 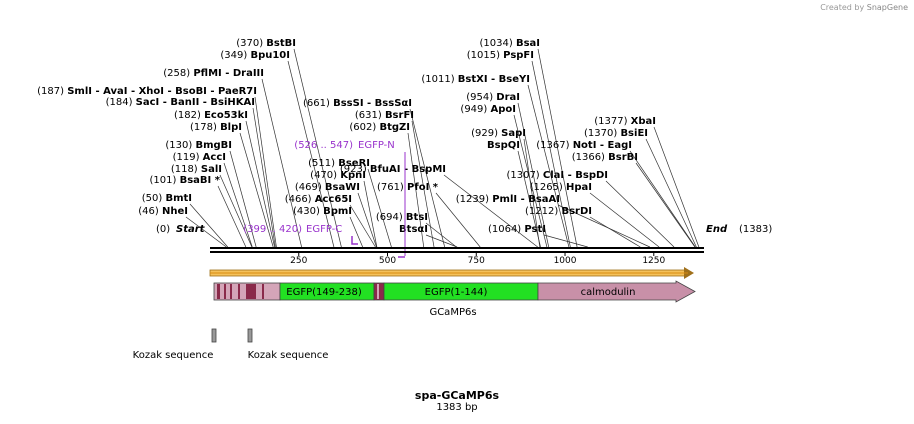 What do you see at coordinates (510, 43) in the screenshot?
I see `site-label: (1034) BsaI` at bounding box center [510, 43].